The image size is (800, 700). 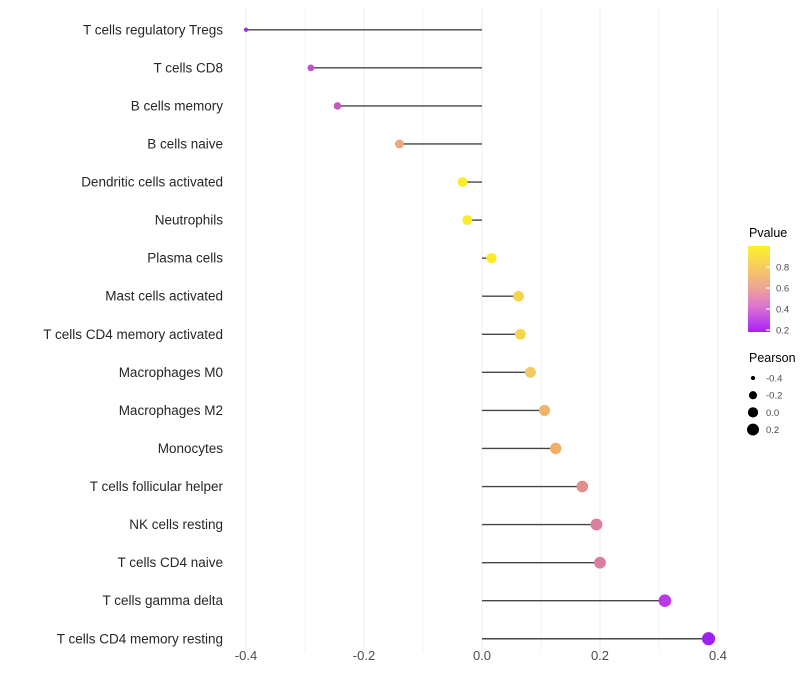 I want to click on category-label: T cells follicular helper, so click(x=157, y=486).